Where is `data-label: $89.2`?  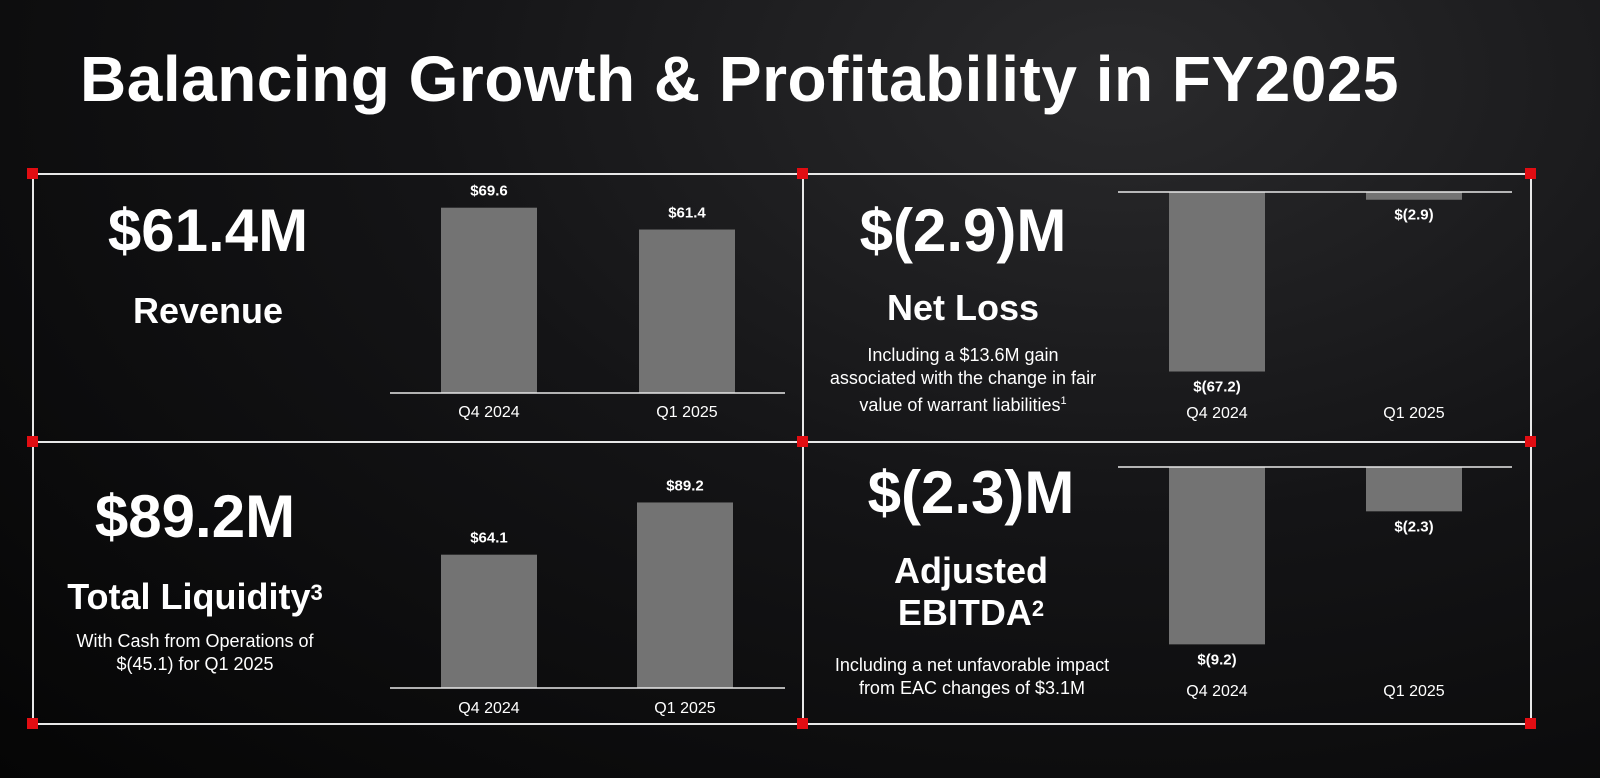 data-label: $89.2 is located at coordinates (685, 485).